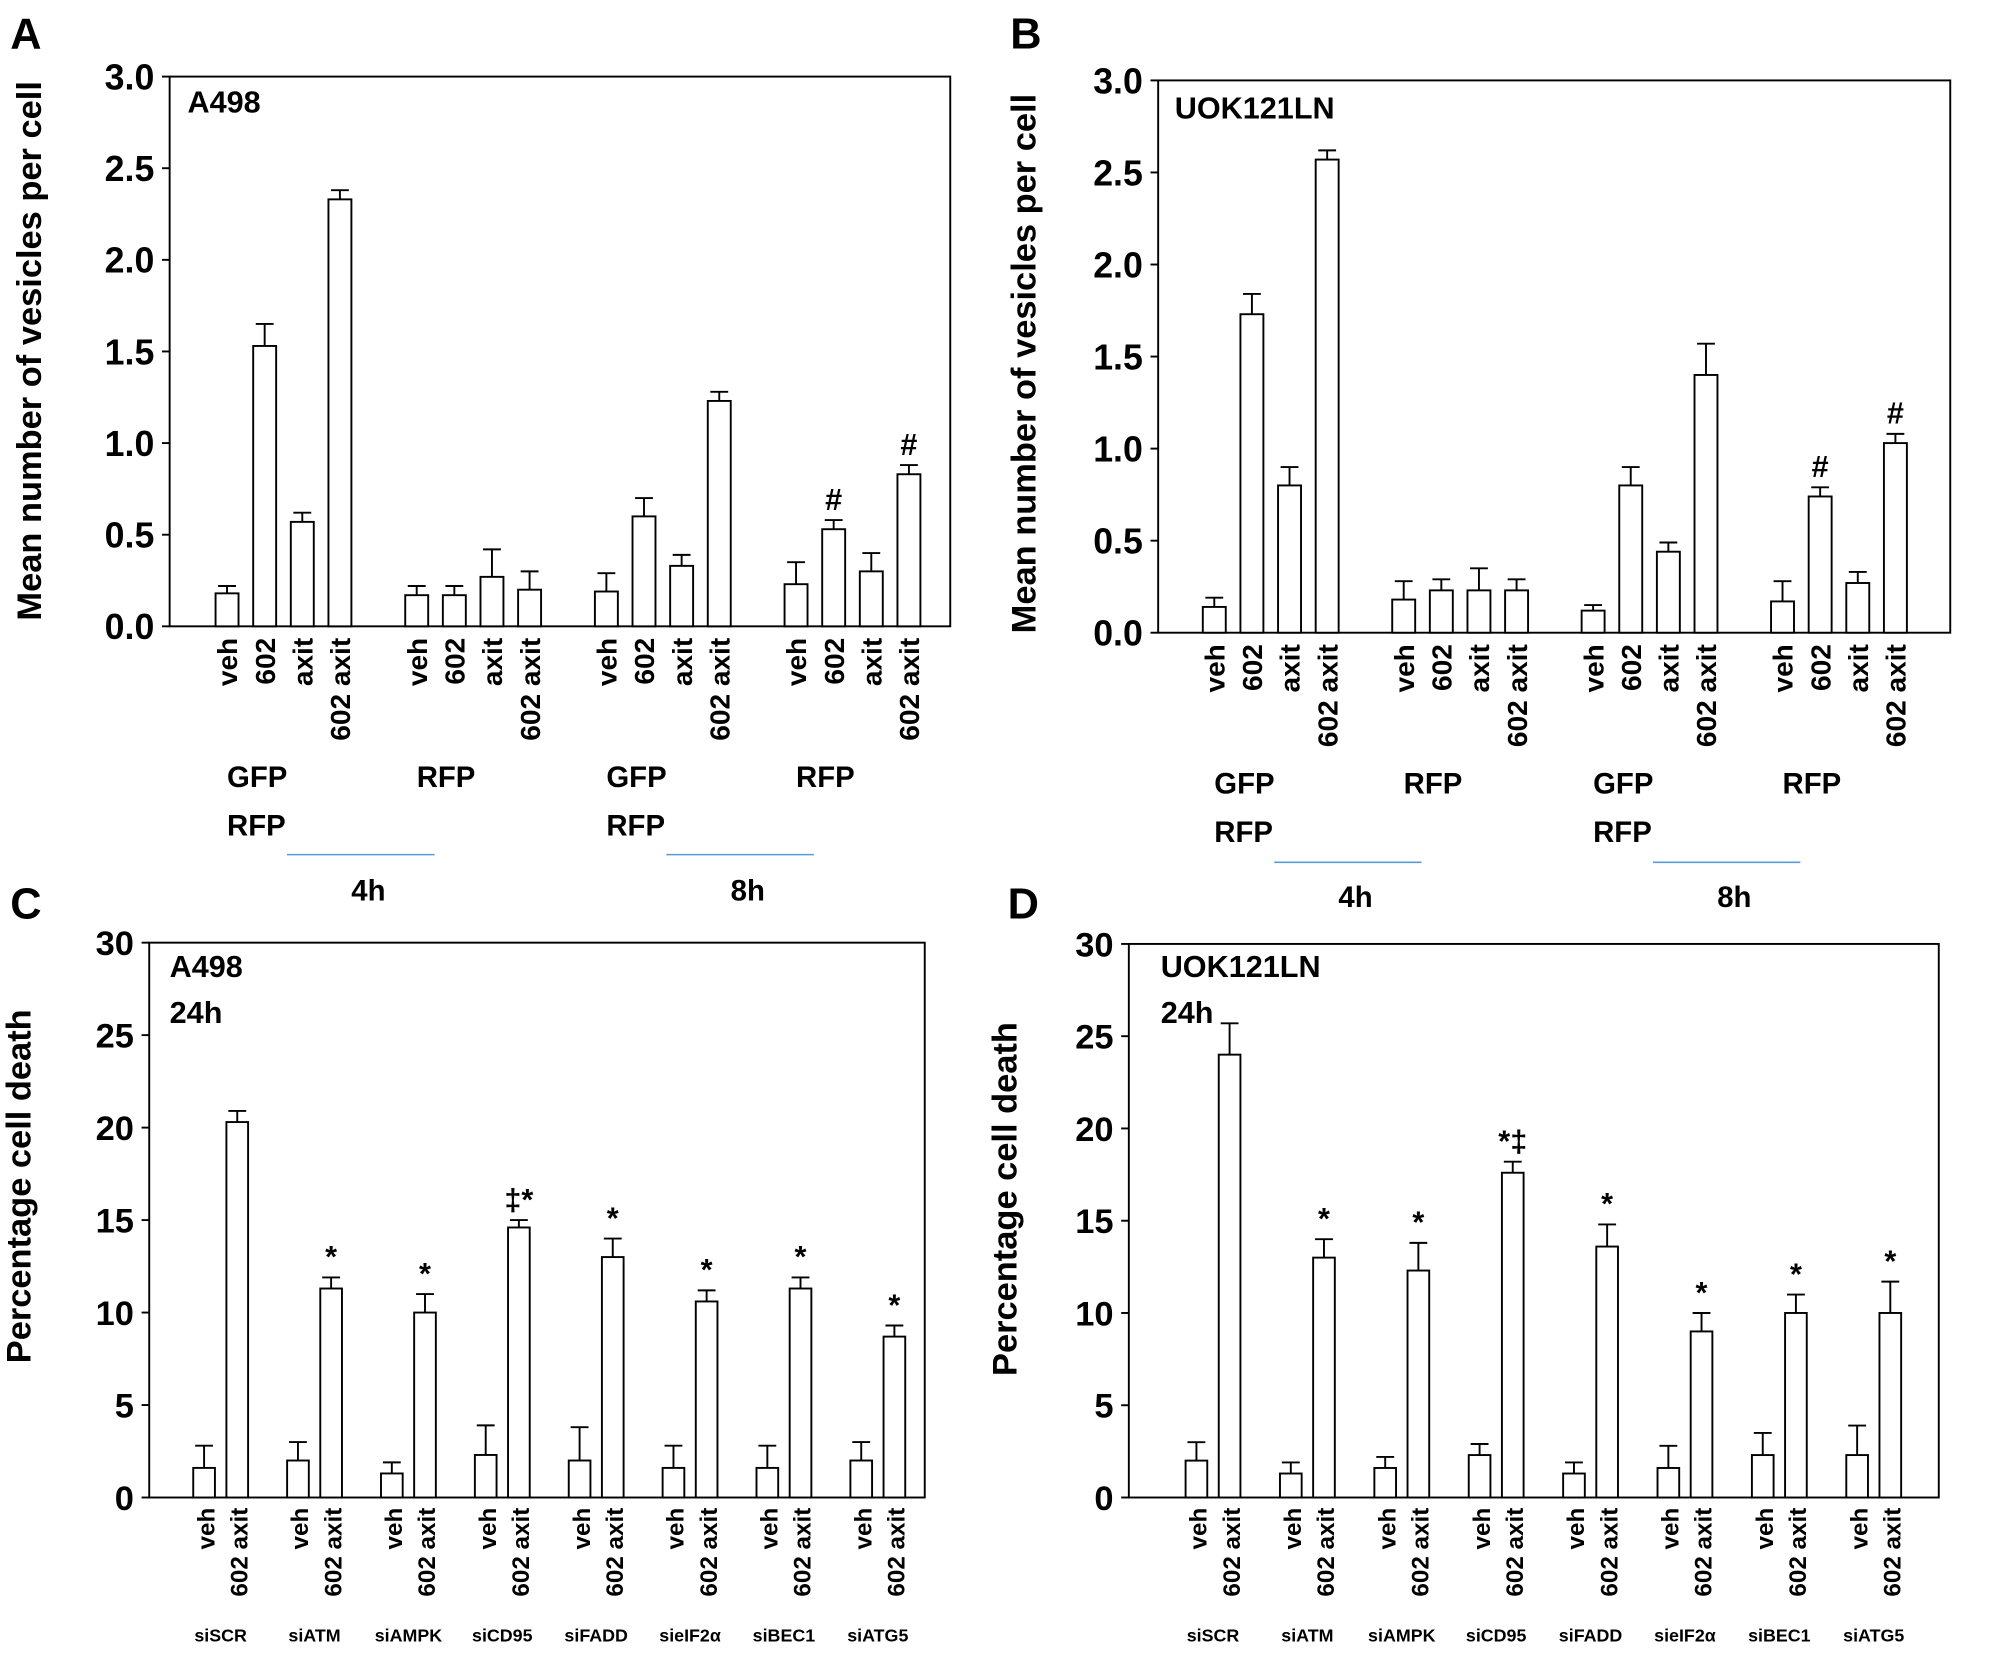 The image size is (2000, 1657). I want to click on y-tick-label: 0.0, so click(130, 627).